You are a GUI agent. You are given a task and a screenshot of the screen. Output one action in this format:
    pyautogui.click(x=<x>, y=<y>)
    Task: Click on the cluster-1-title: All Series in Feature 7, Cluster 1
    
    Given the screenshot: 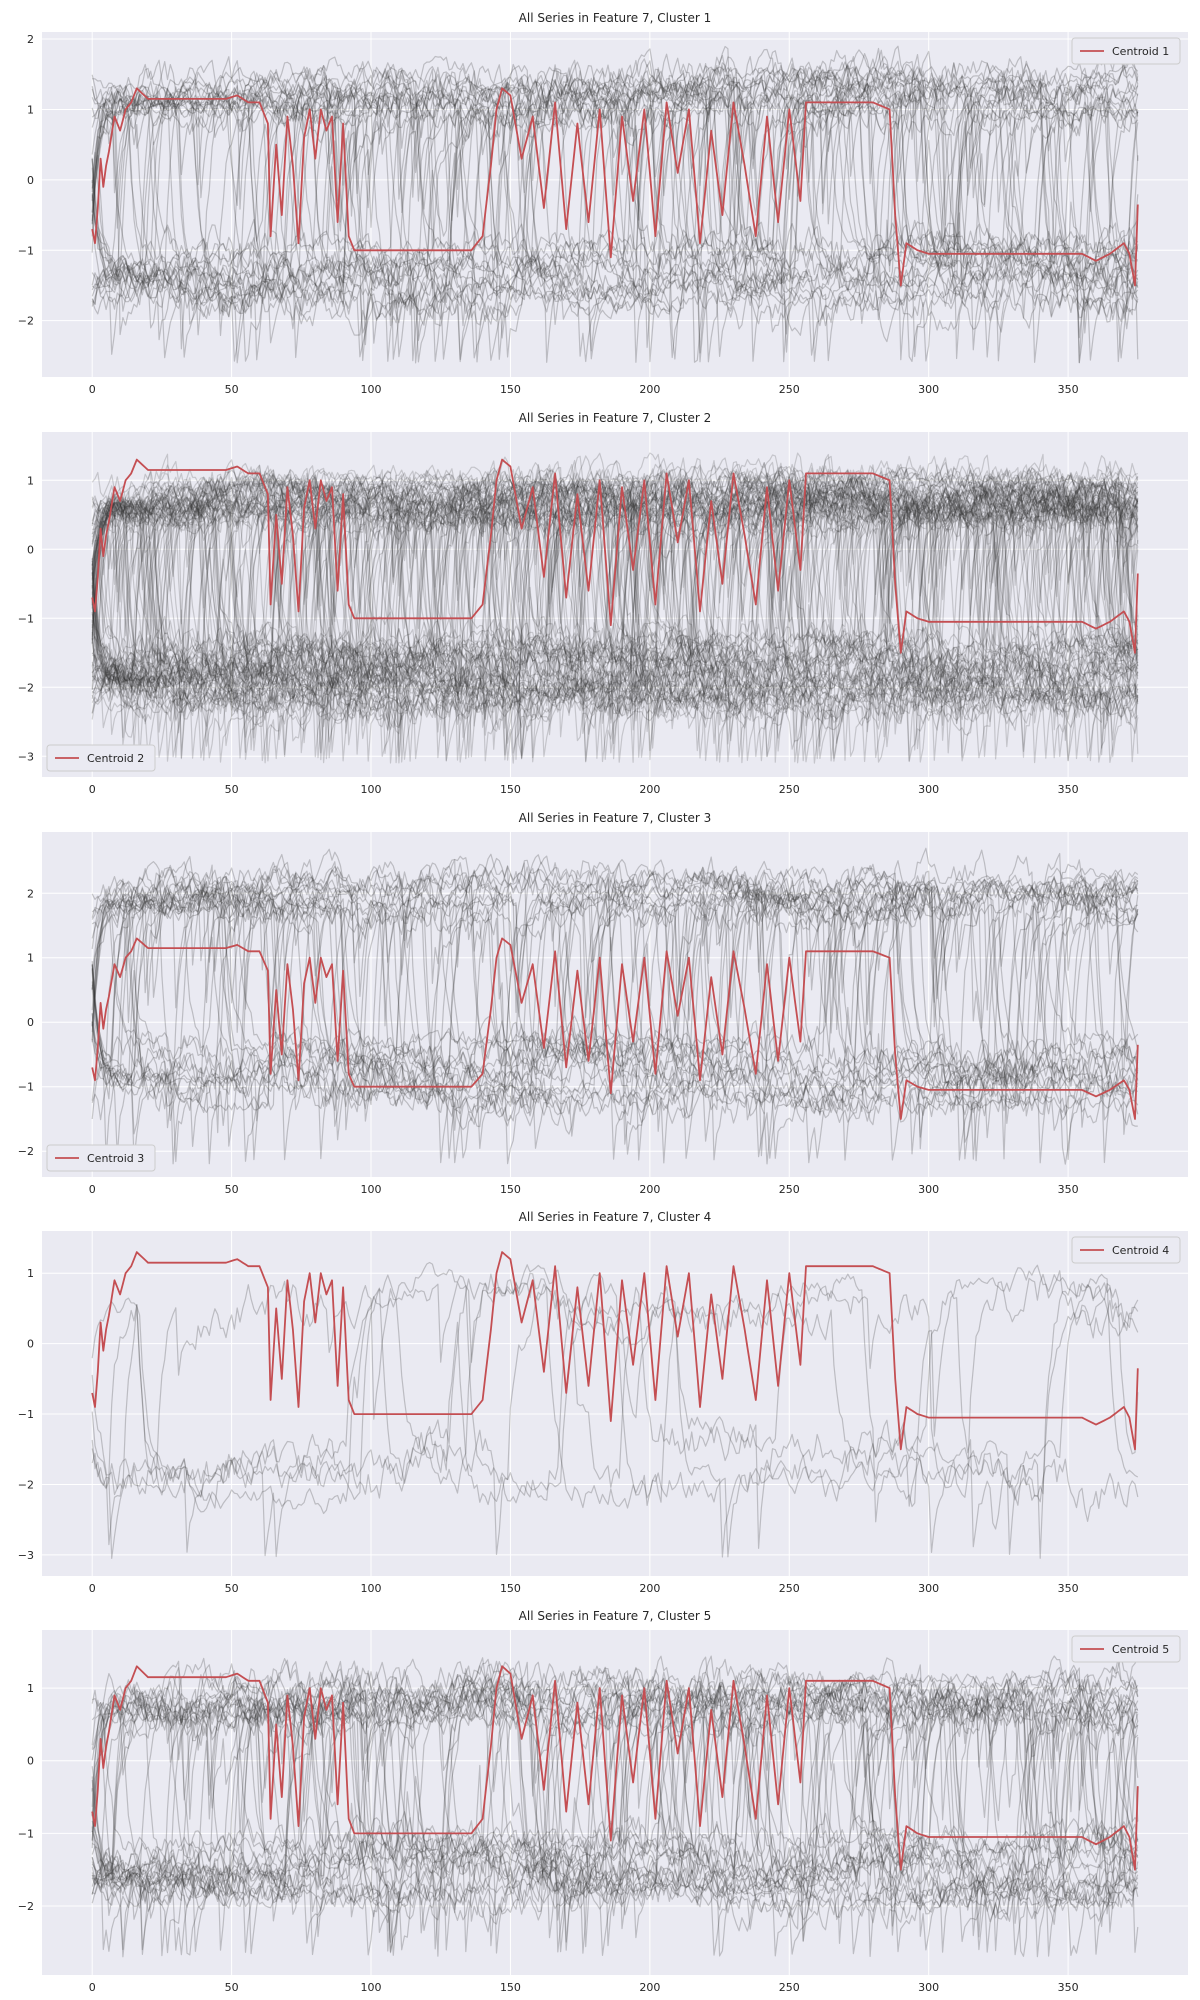 What is the action you would take?
    pyautogui.click(x=615, y=18)
    